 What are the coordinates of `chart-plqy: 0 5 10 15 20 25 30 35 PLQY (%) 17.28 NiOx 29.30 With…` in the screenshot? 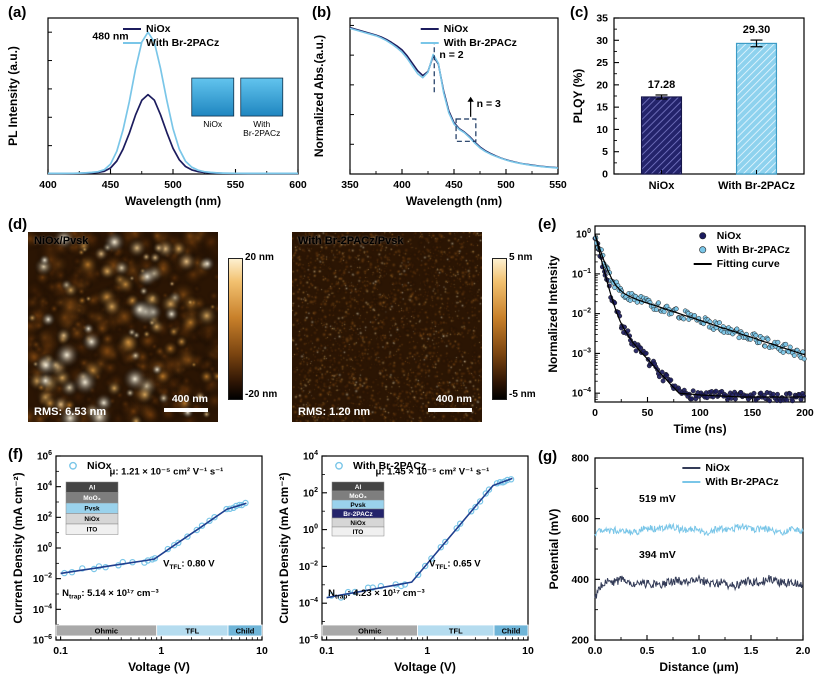 It's located at (688, 102).